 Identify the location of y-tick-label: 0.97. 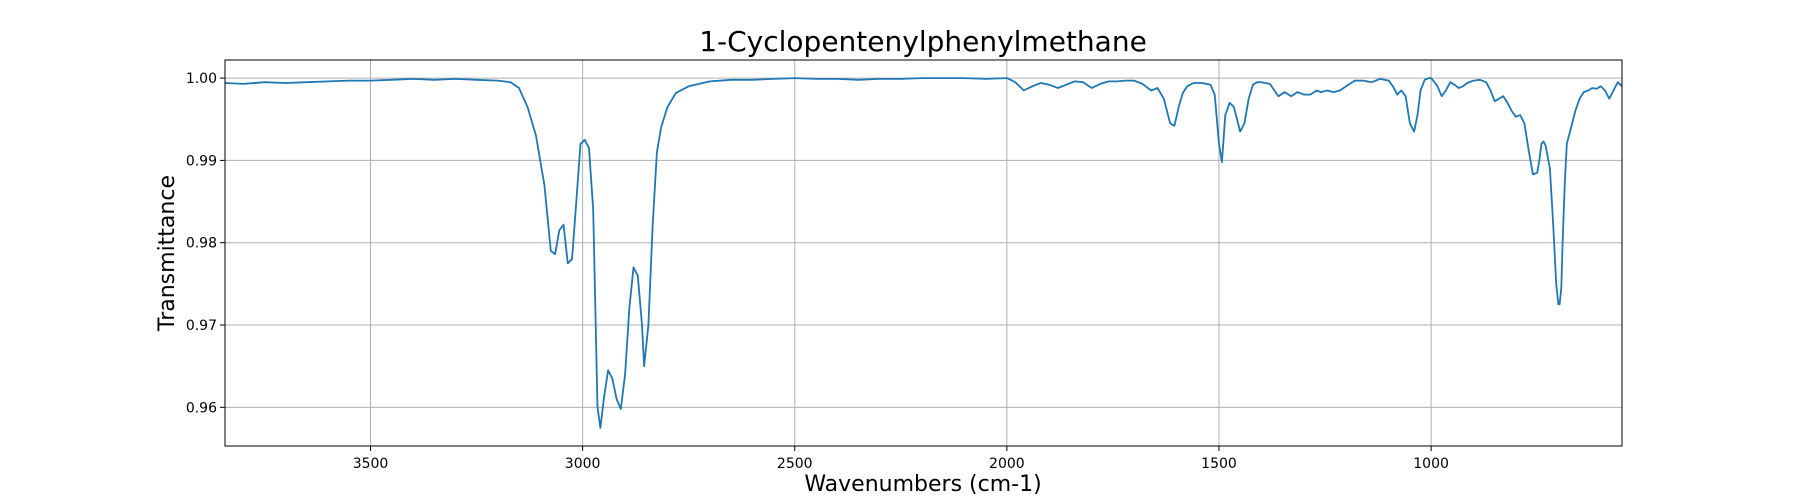
(201, 326).